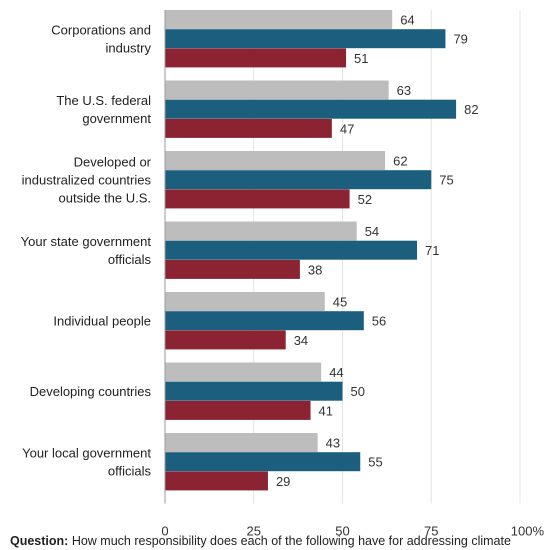 This screenshot has height=550, width=550. What do you see at coordinates (103, 109) in the screenshot?
I see `category-label: The U.S. federal government` at bounding box center [103, 109].